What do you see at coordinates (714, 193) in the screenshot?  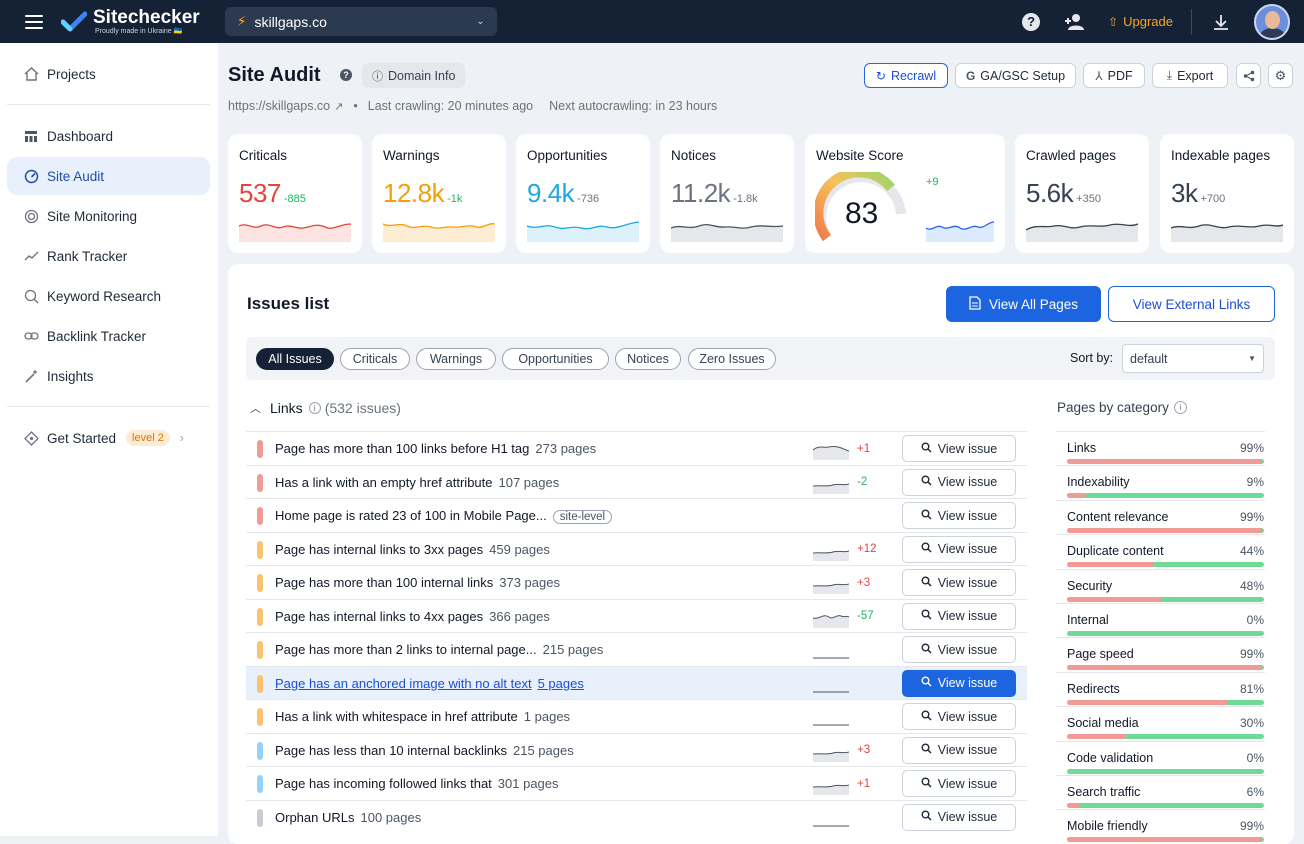 I see `stat-value: 11.2k -1.8k` at bounding box center [714, 193].